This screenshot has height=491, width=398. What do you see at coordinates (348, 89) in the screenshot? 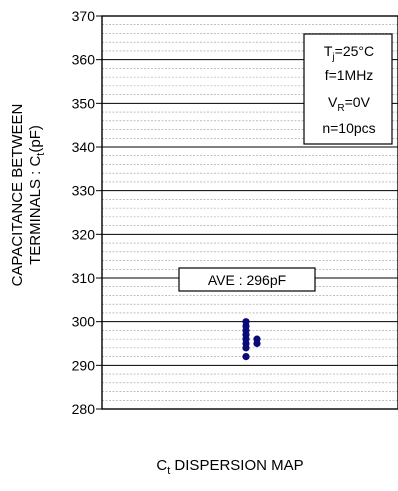
I see `conditions-box: Tj=25°C f=1MHz VR=0V n=10pcs` at bounding box center [348, 89].